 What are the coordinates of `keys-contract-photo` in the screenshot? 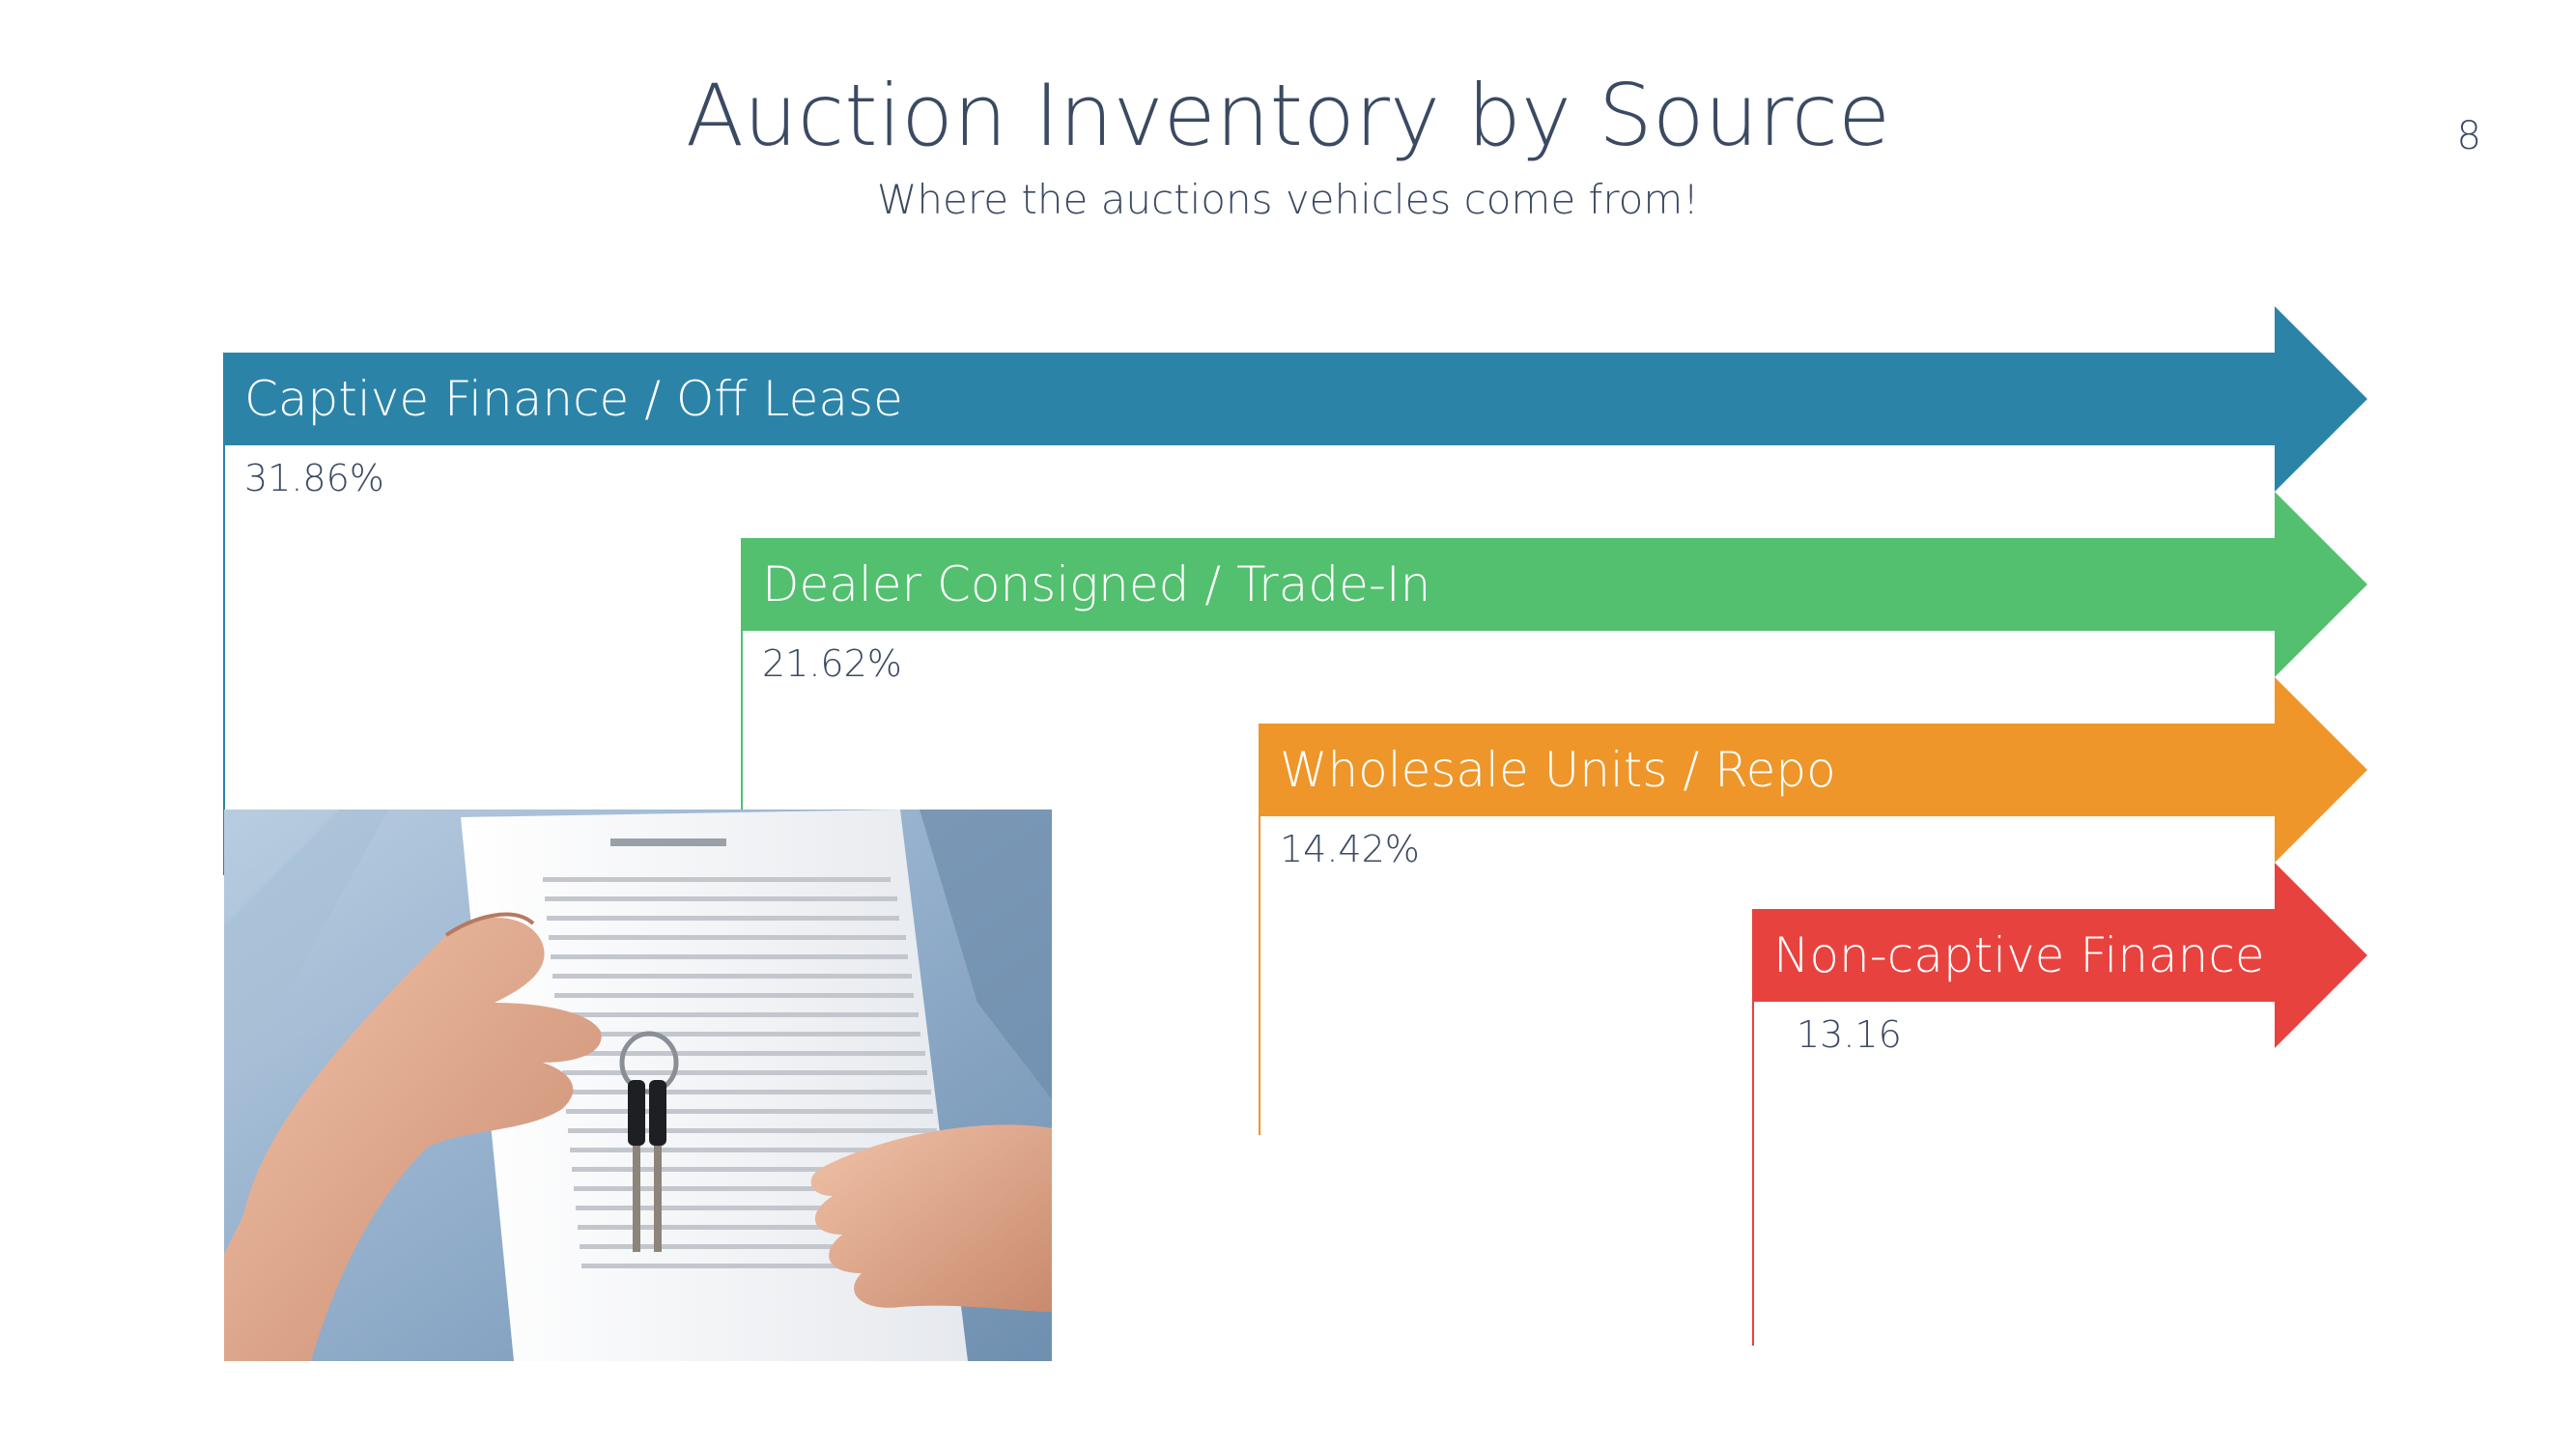 It's located at (638, 1085).